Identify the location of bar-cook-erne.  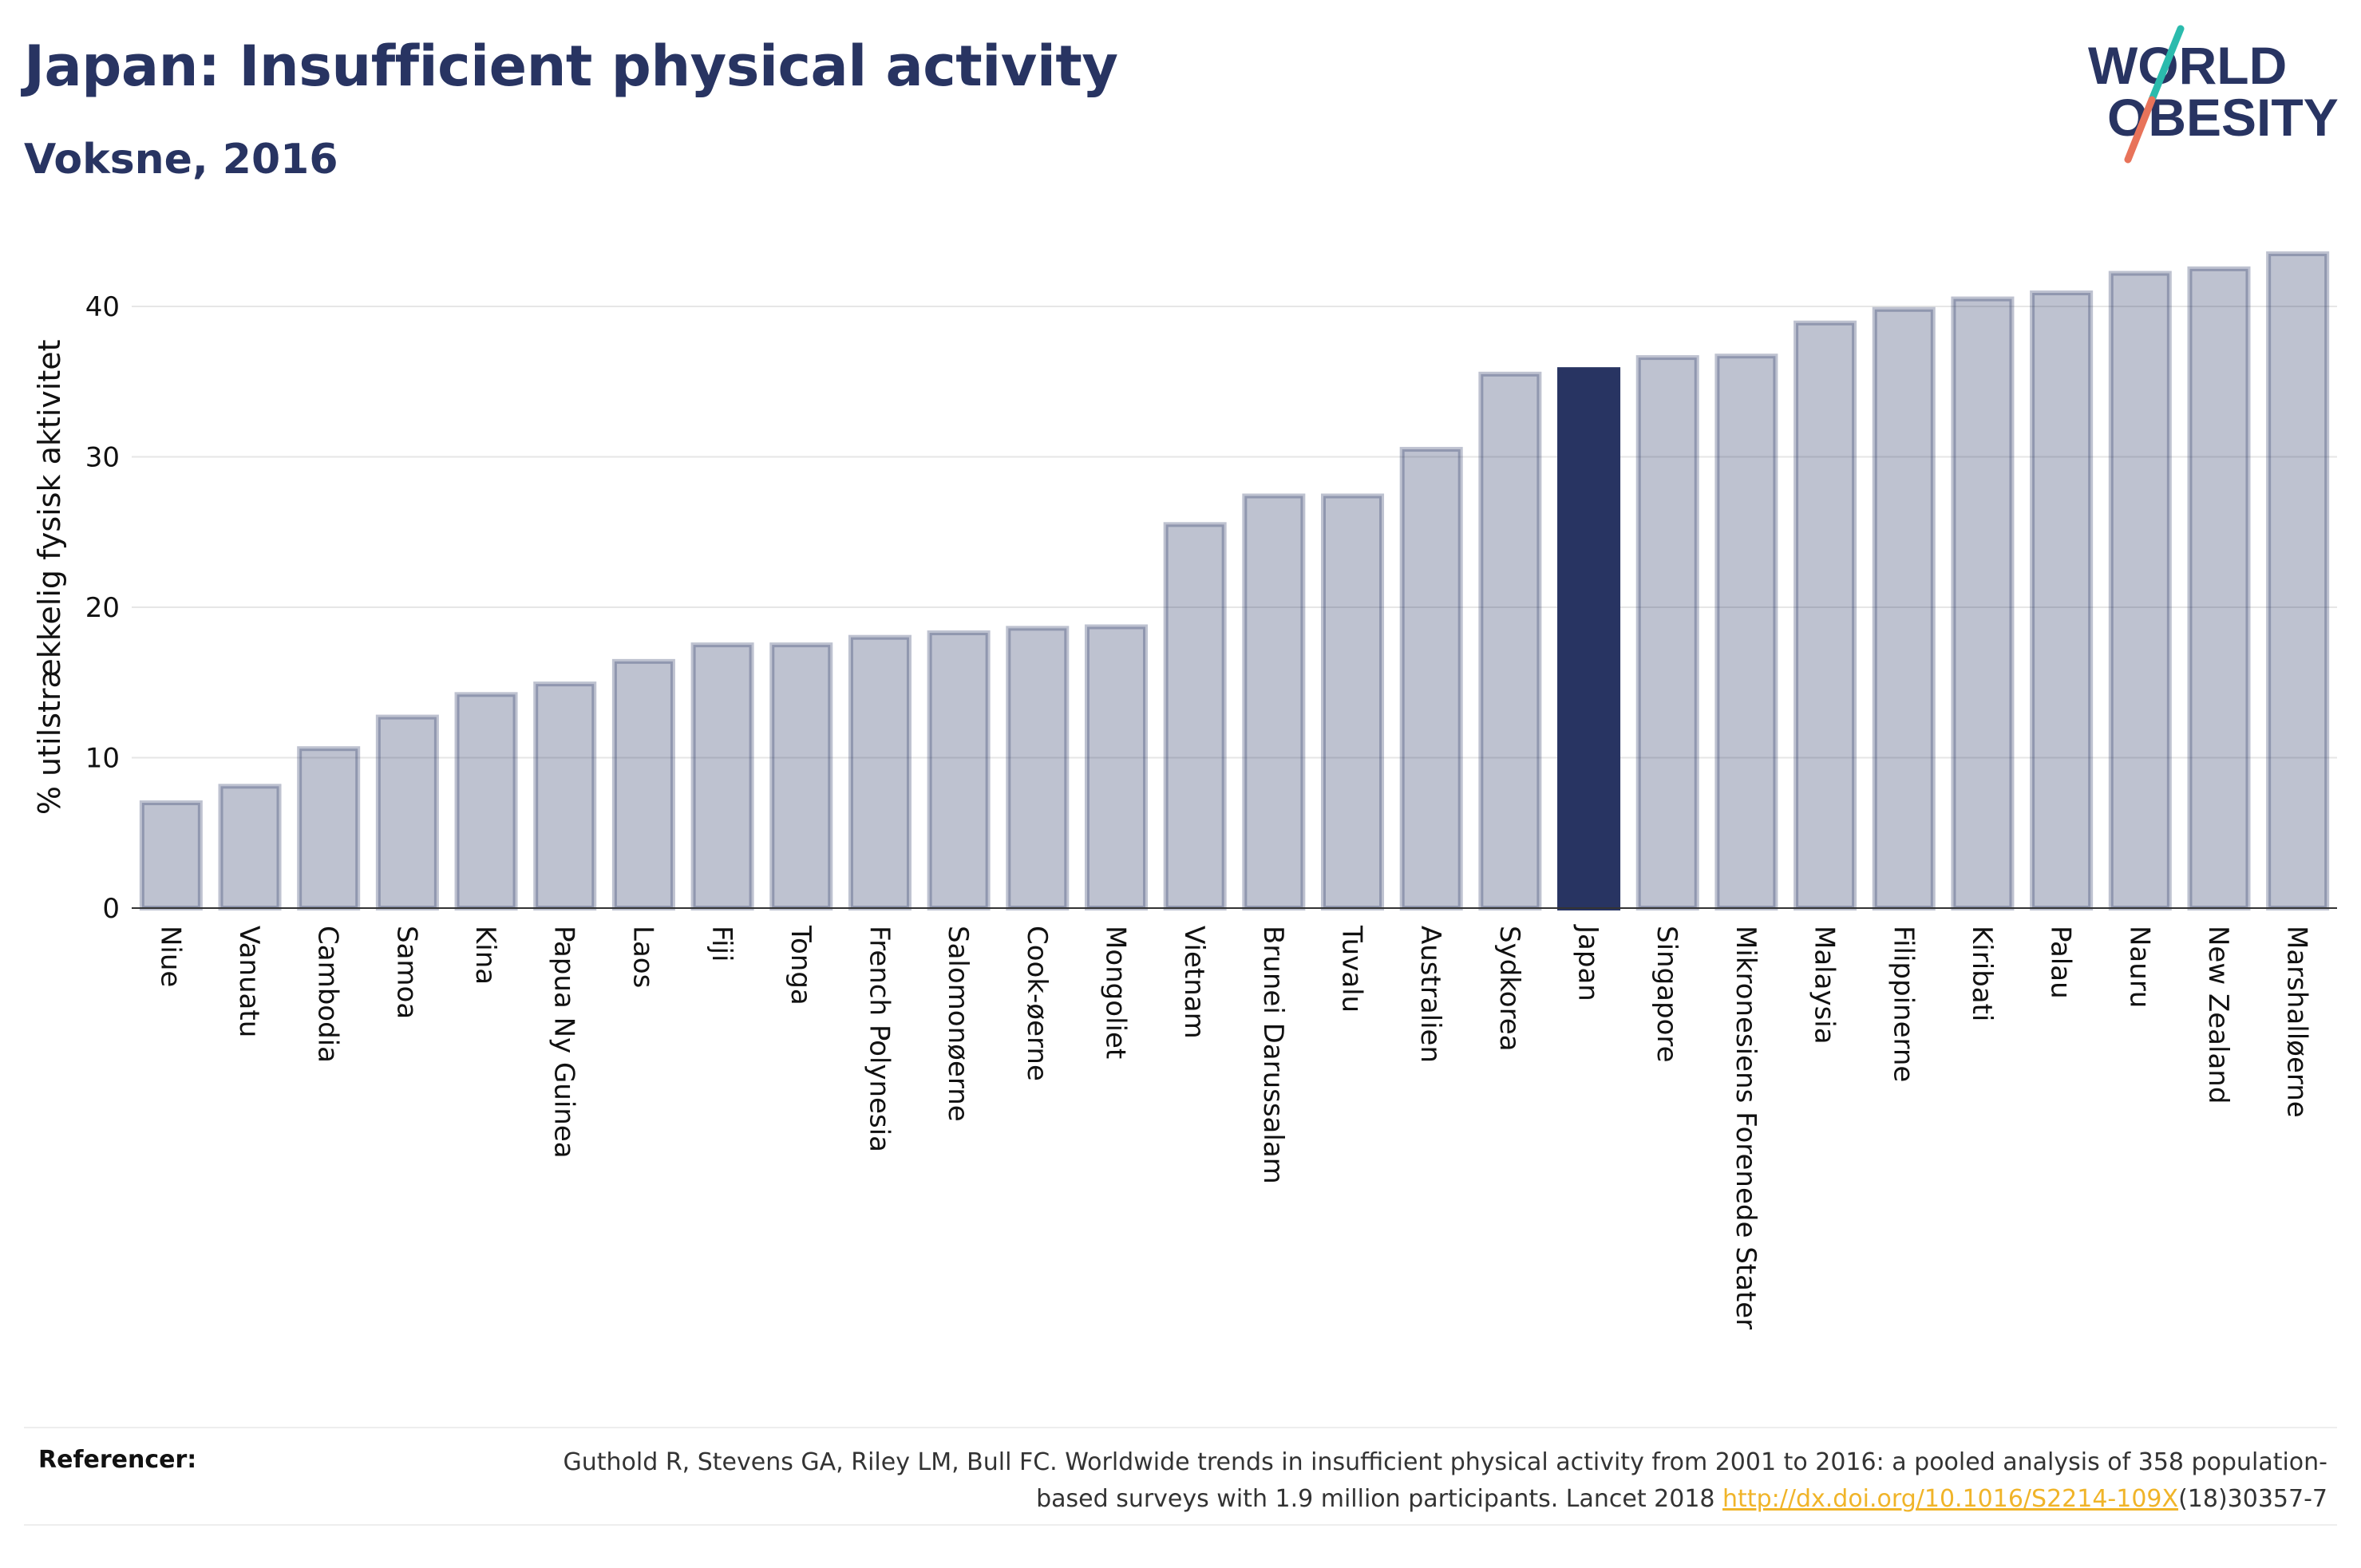
(1038, 768).